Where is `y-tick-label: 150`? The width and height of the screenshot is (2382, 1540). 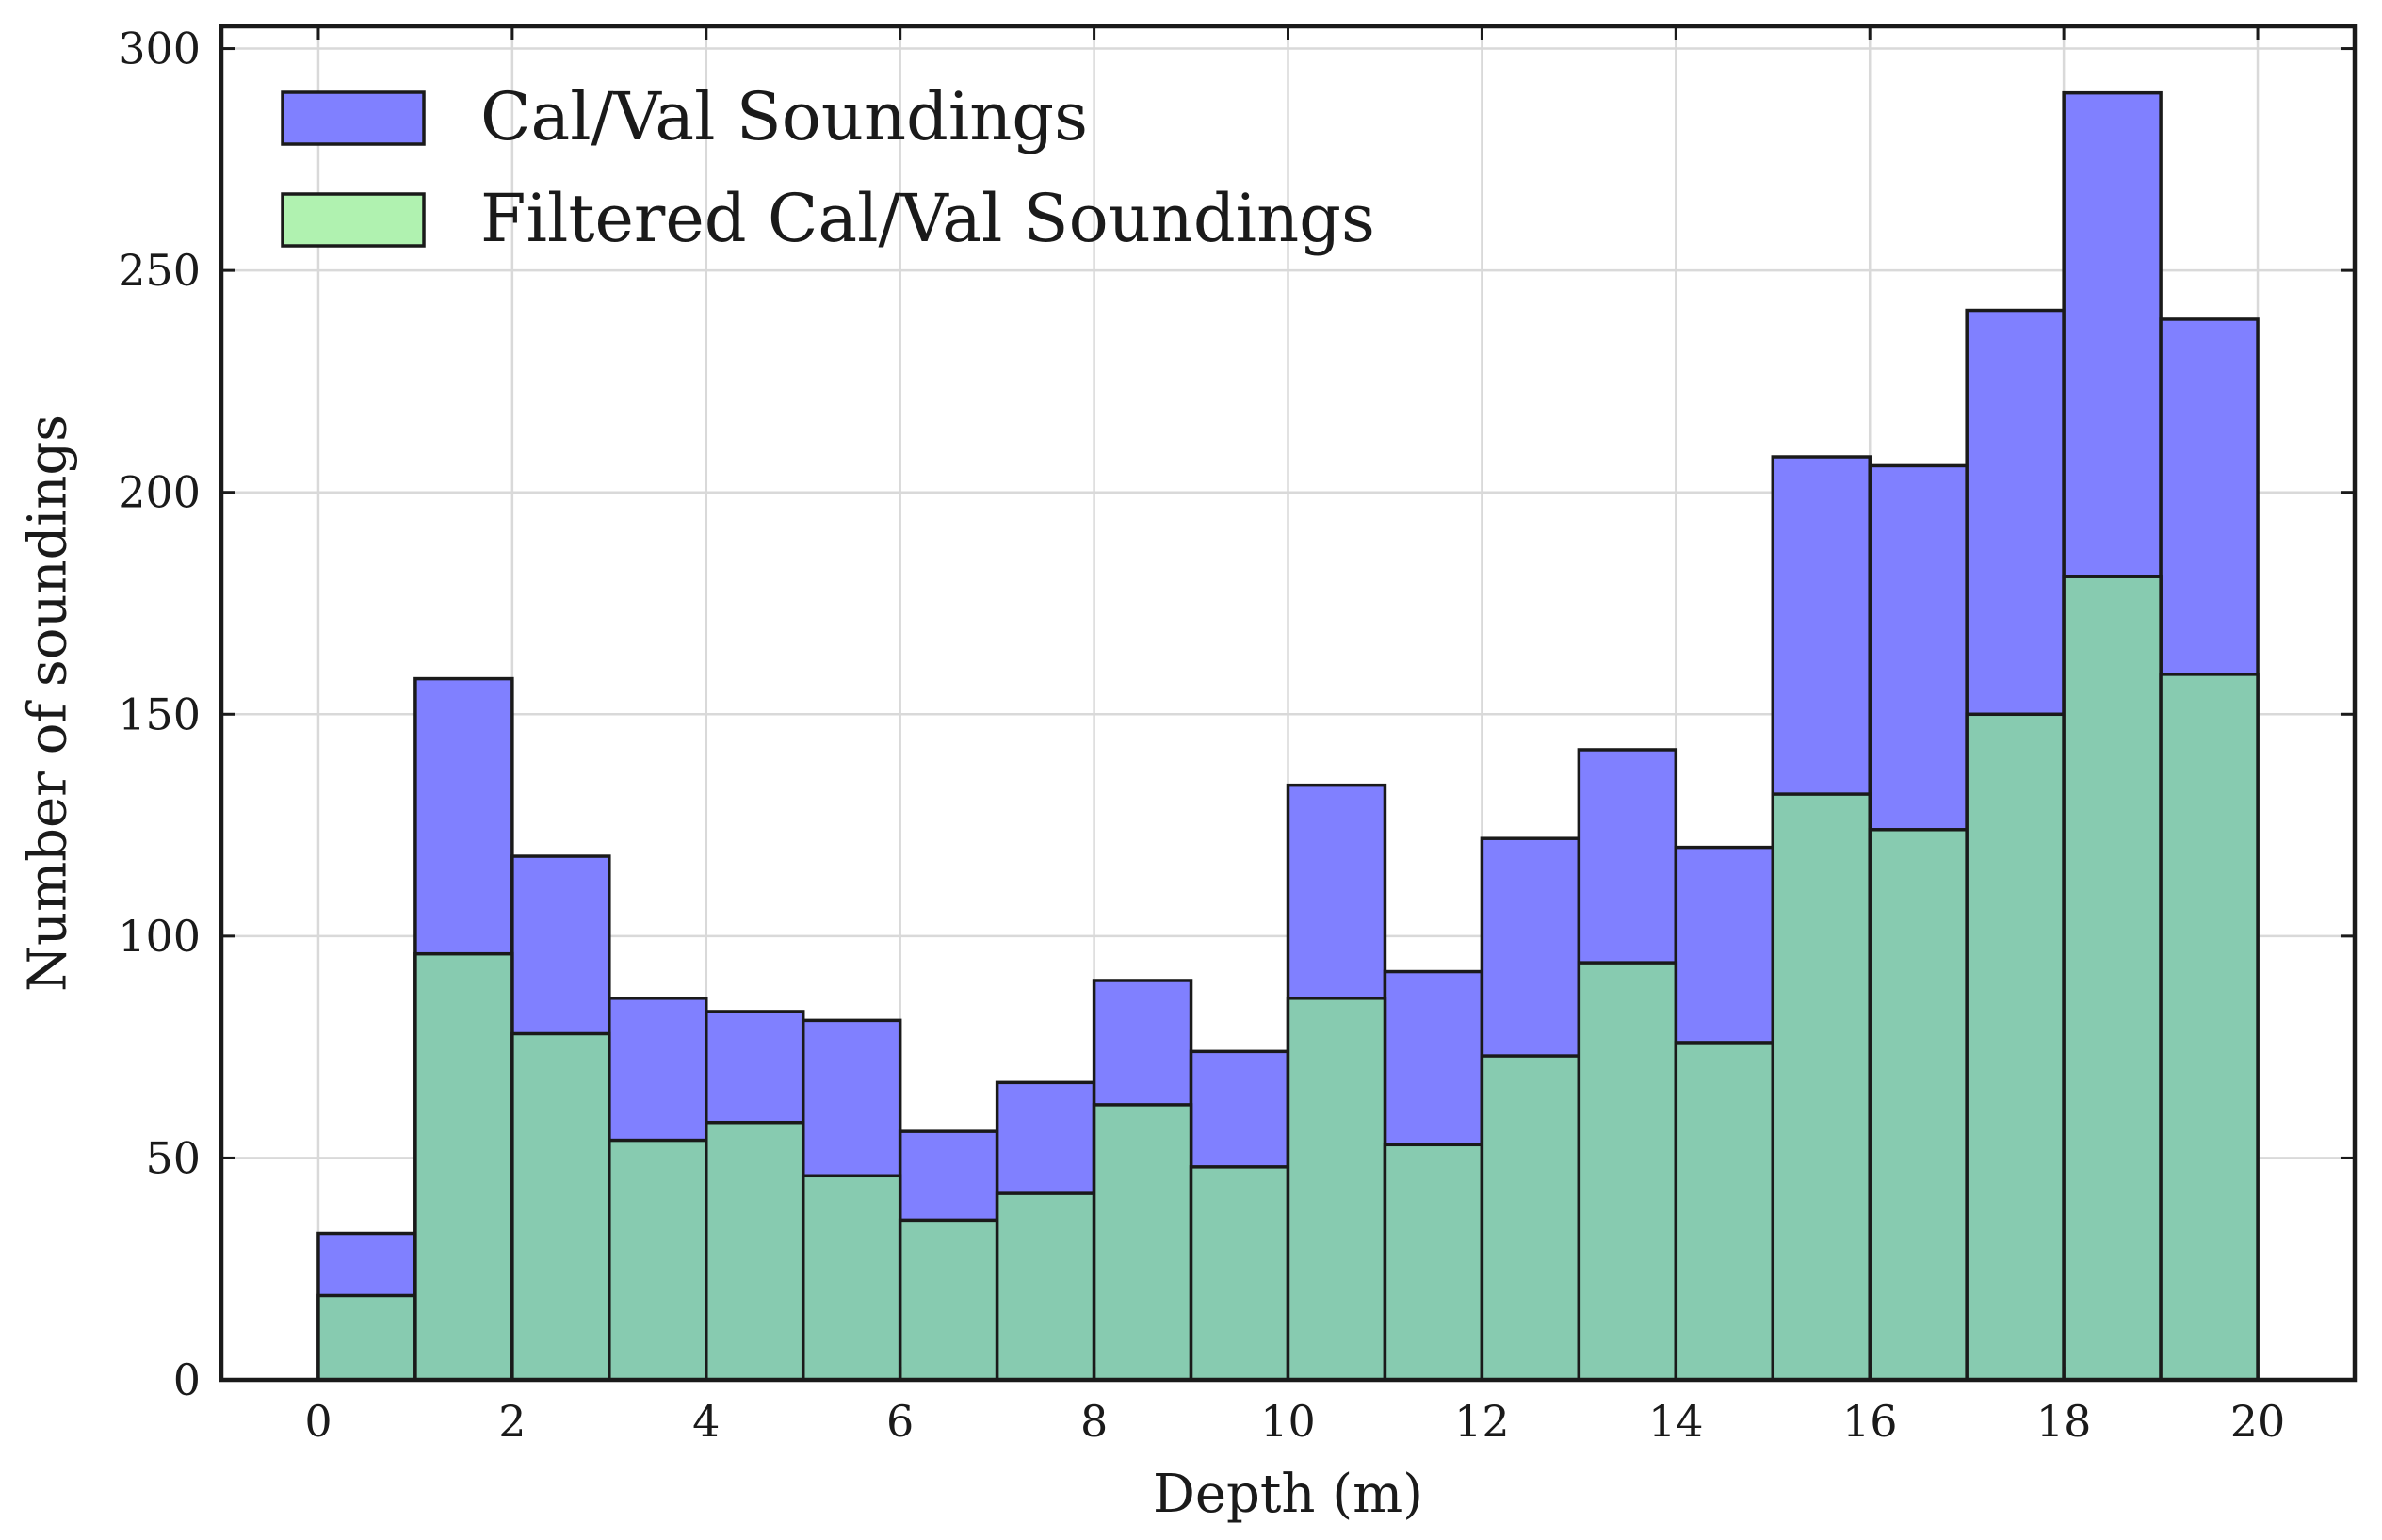
y-tick-label: 150 is located at coordinates (159, 714).